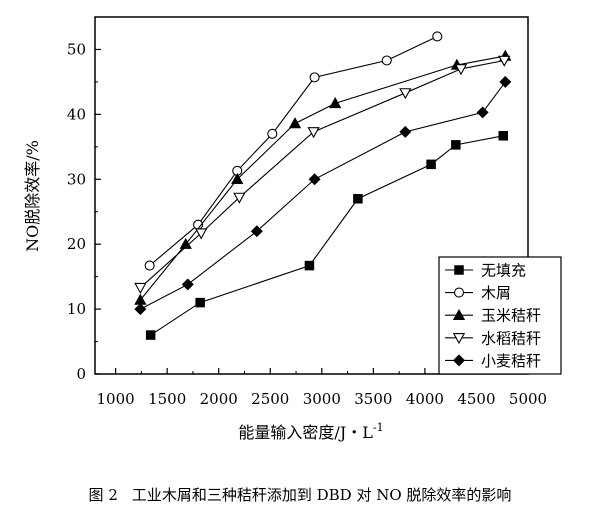  What do you see at coordinates (373, 399) in the screenshot?
I see `x-tick-label: 3500` at bounding box center [373, 399].